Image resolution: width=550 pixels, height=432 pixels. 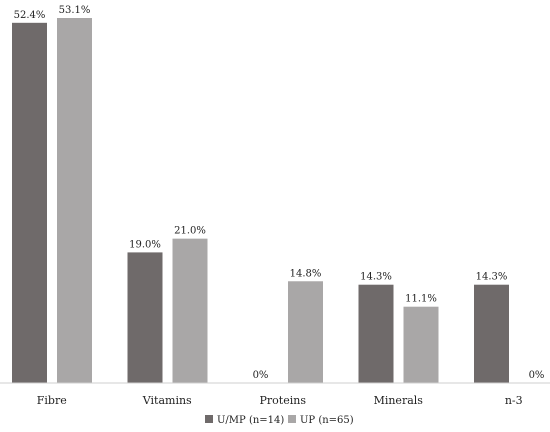 What do you see at coordinates (30, 15) in the screenshot?
I see `data-label: 52.4%` at bounding box center [30, 15].